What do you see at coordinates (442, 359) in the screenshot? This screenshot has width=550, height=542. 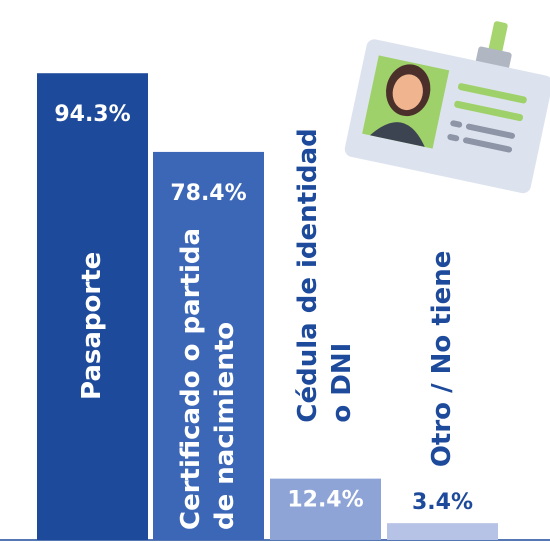 I see `category-label: Otro / No tiene` at bounding box center [442, 359].